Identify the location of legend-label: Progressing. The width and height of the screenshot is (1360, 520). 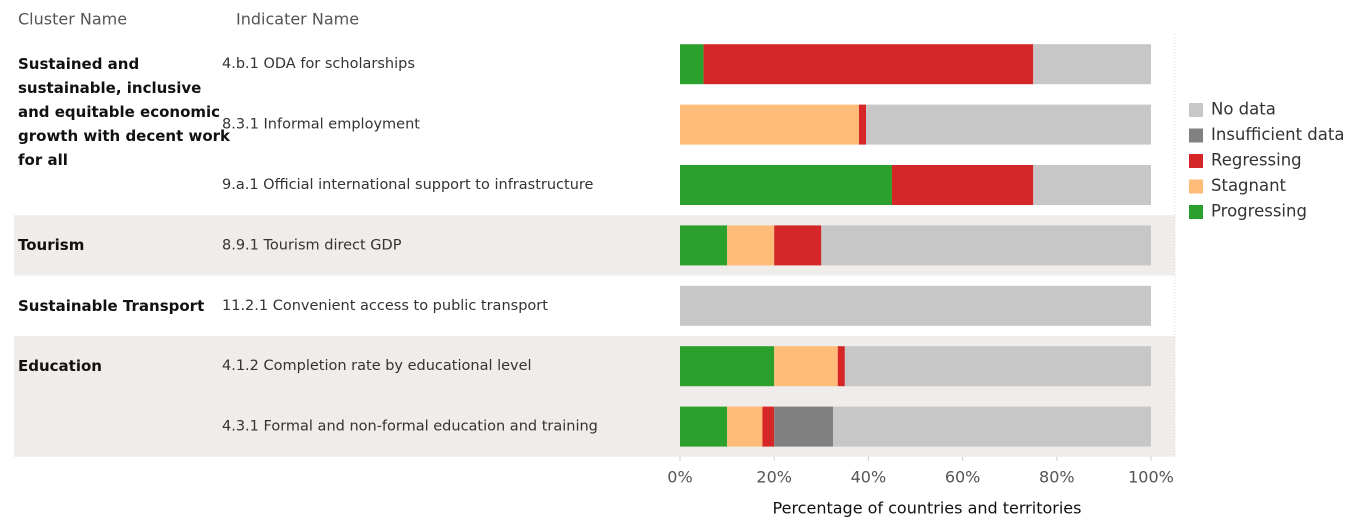
(1259, 211).